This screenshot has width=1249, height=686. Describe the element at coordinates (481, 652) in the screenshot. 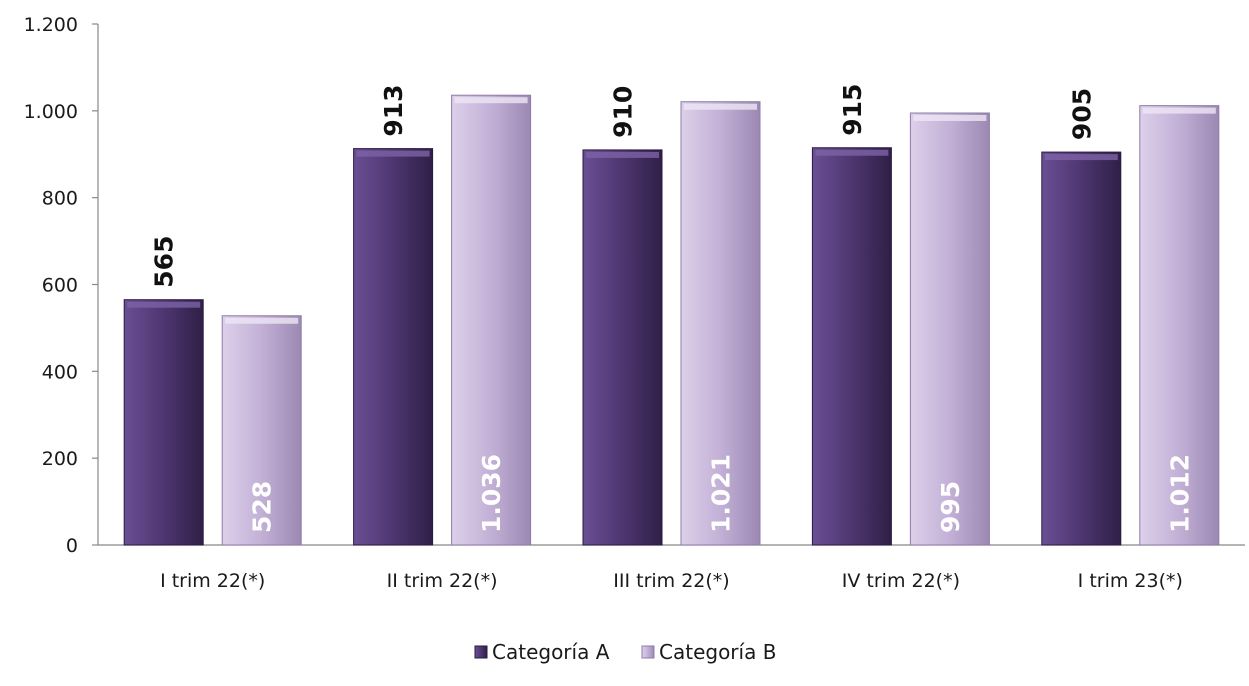

I see `legend-swatch-categoria-a` at that location.